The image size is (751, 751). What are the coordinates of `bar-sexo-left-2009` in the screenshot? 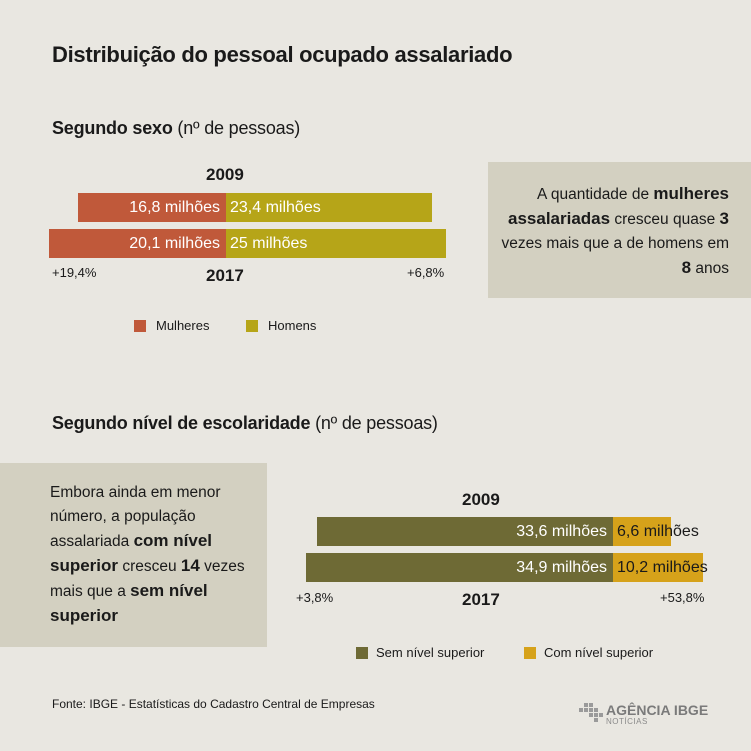 It's located at (152, 207).